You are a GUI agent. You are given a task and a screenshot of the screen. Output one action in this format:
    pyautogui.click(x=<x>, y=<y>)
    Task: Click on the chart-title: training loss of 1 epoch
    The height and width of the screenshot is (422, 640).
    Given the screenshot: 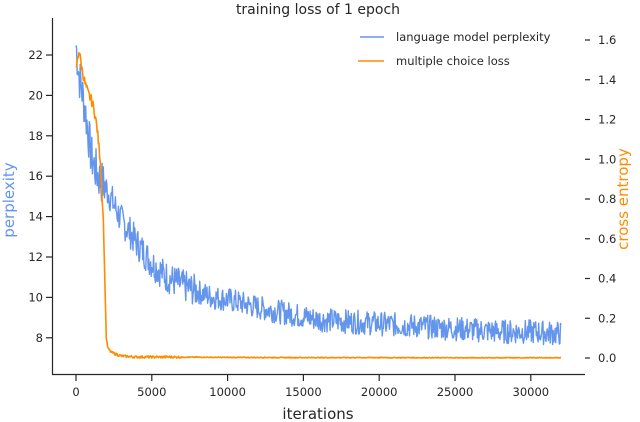 What is the action you would take?
    pyautogui.click(x=318, y=10)
    